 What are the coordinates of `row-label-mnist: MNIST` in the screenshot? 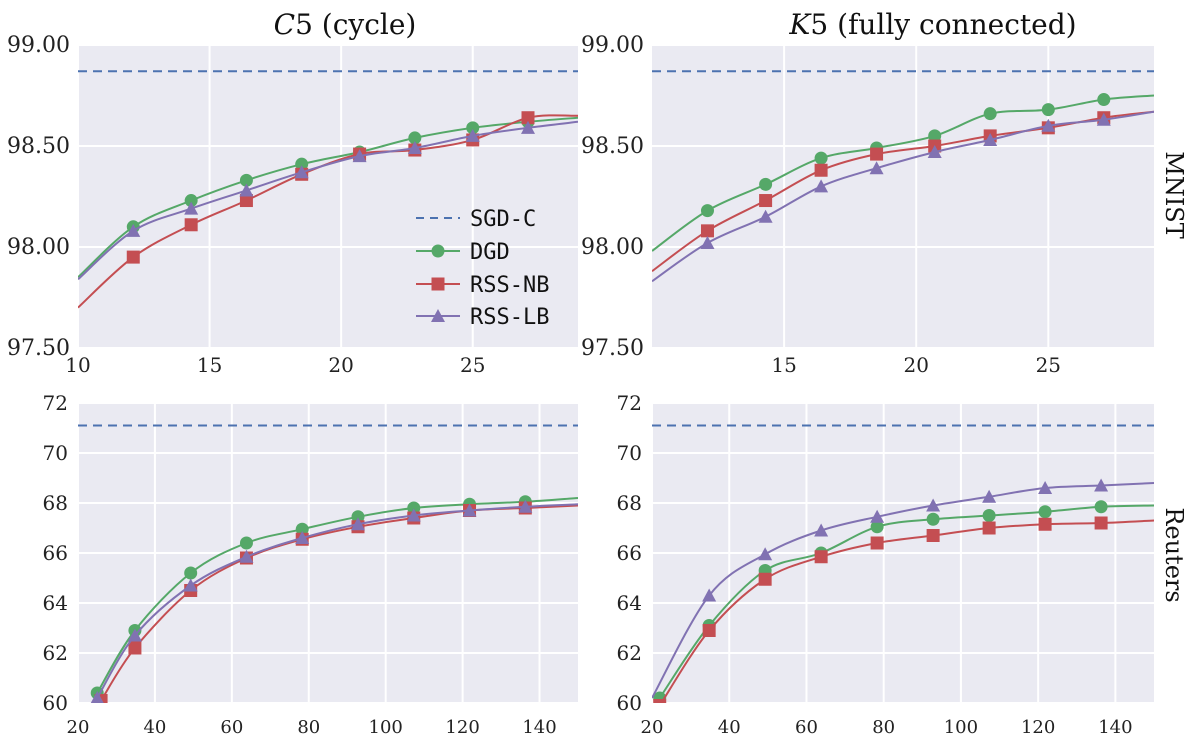 It's located at (1174, 195).